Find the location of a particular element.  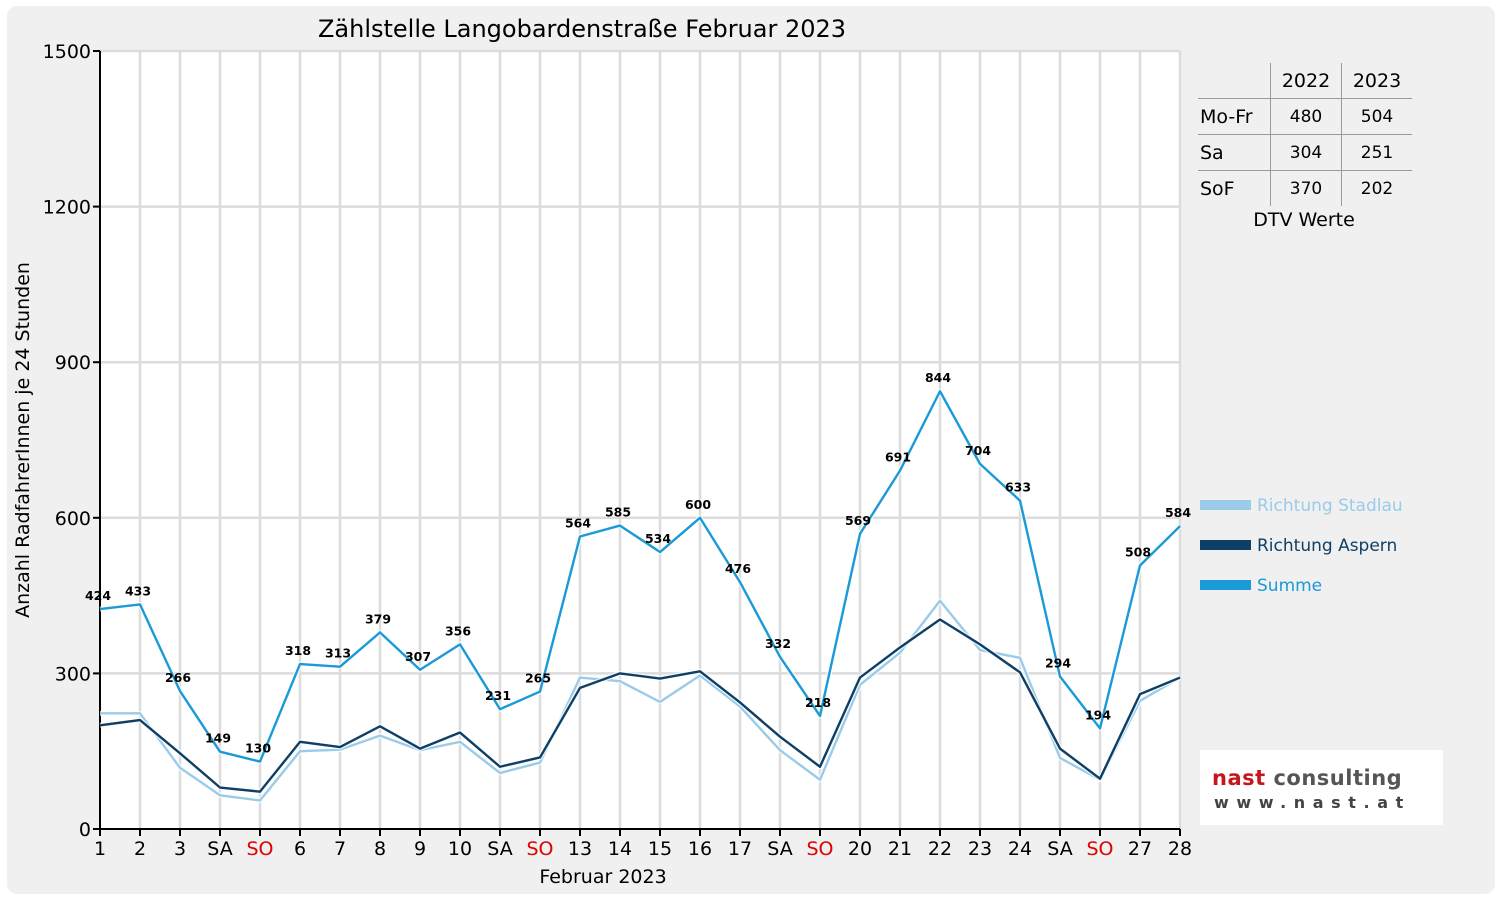

dtv-row-sof: SoF 370 202 is located at coordinates (1305, 188).